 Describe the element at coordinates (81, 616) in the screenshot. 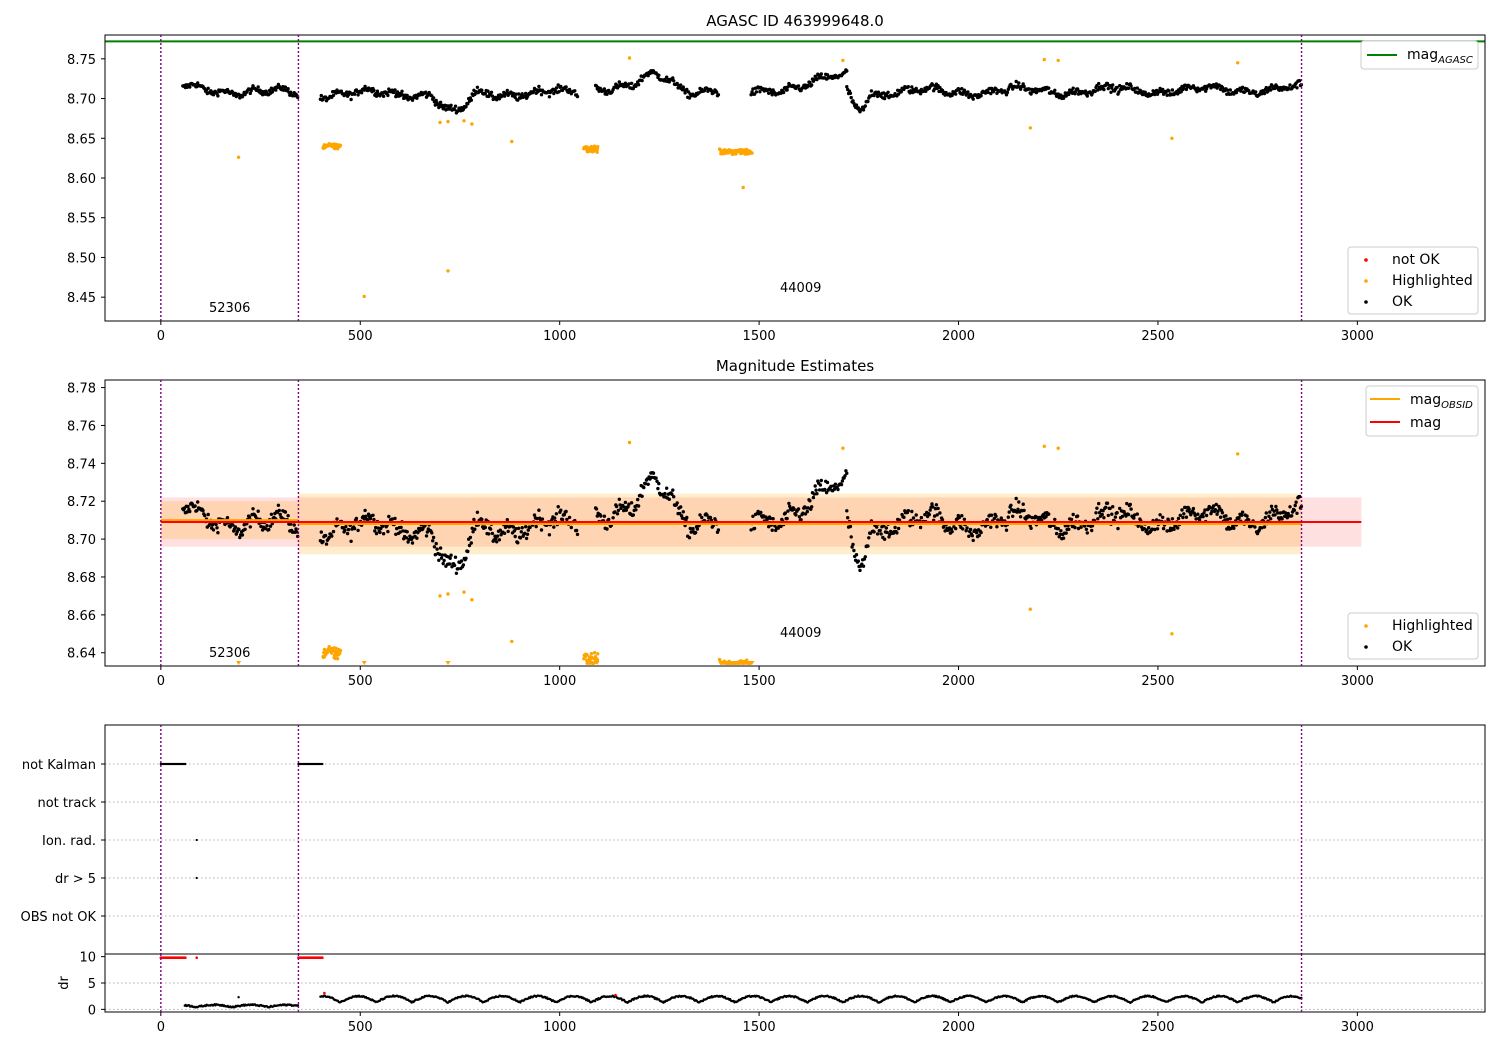

I see `magnitude-ytick-label: 8.66` at that location.